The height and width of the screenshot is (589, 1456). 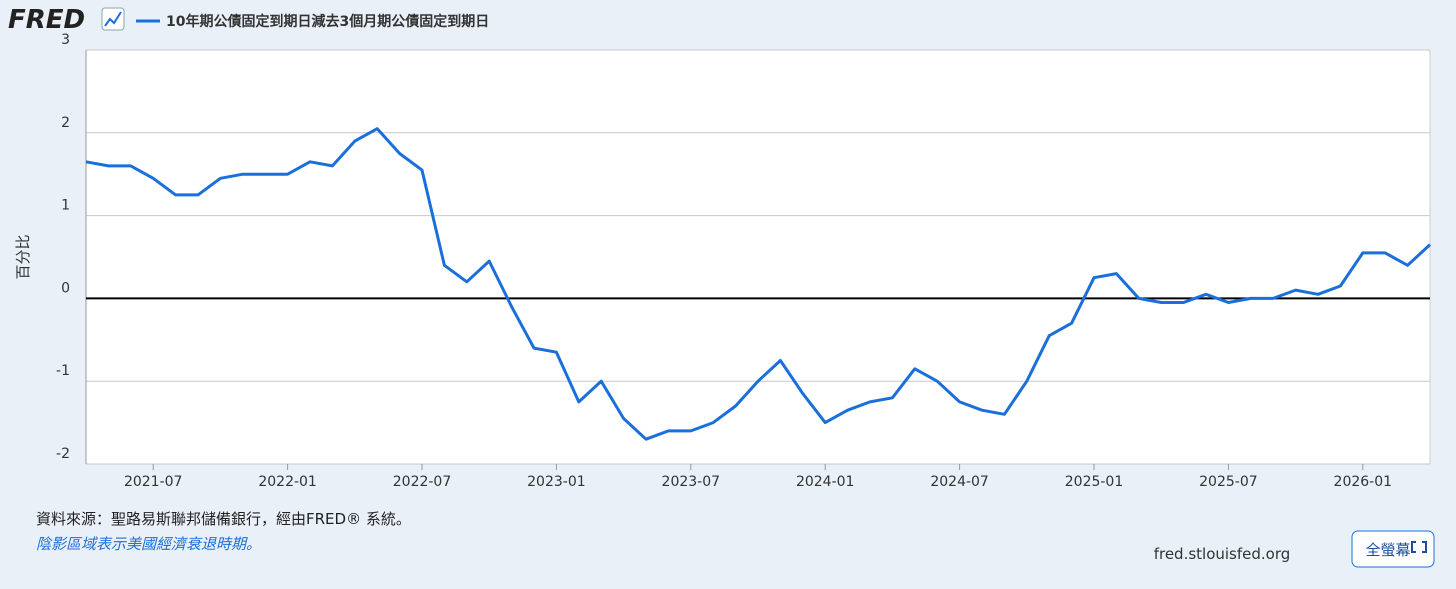 What do you see at coordinates (327, 21) in the screenshot?
I see `legend-label: 10年期公債固定到期日減去3個月期公債固定到期日` at bounding box center [327, 21].